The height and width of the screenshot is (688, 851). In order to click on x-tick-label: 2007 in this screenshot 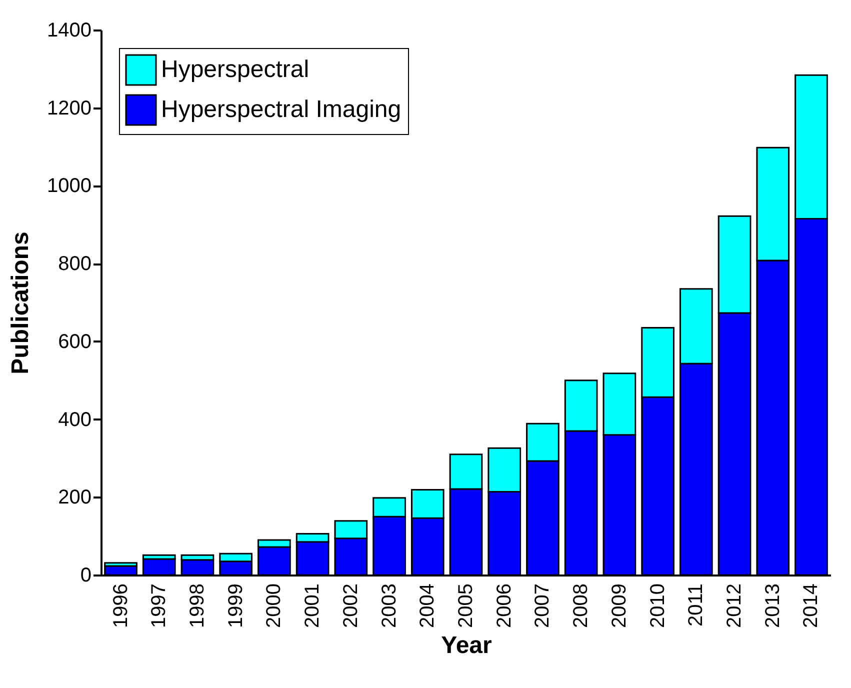, I will do `click(543, 606)`.